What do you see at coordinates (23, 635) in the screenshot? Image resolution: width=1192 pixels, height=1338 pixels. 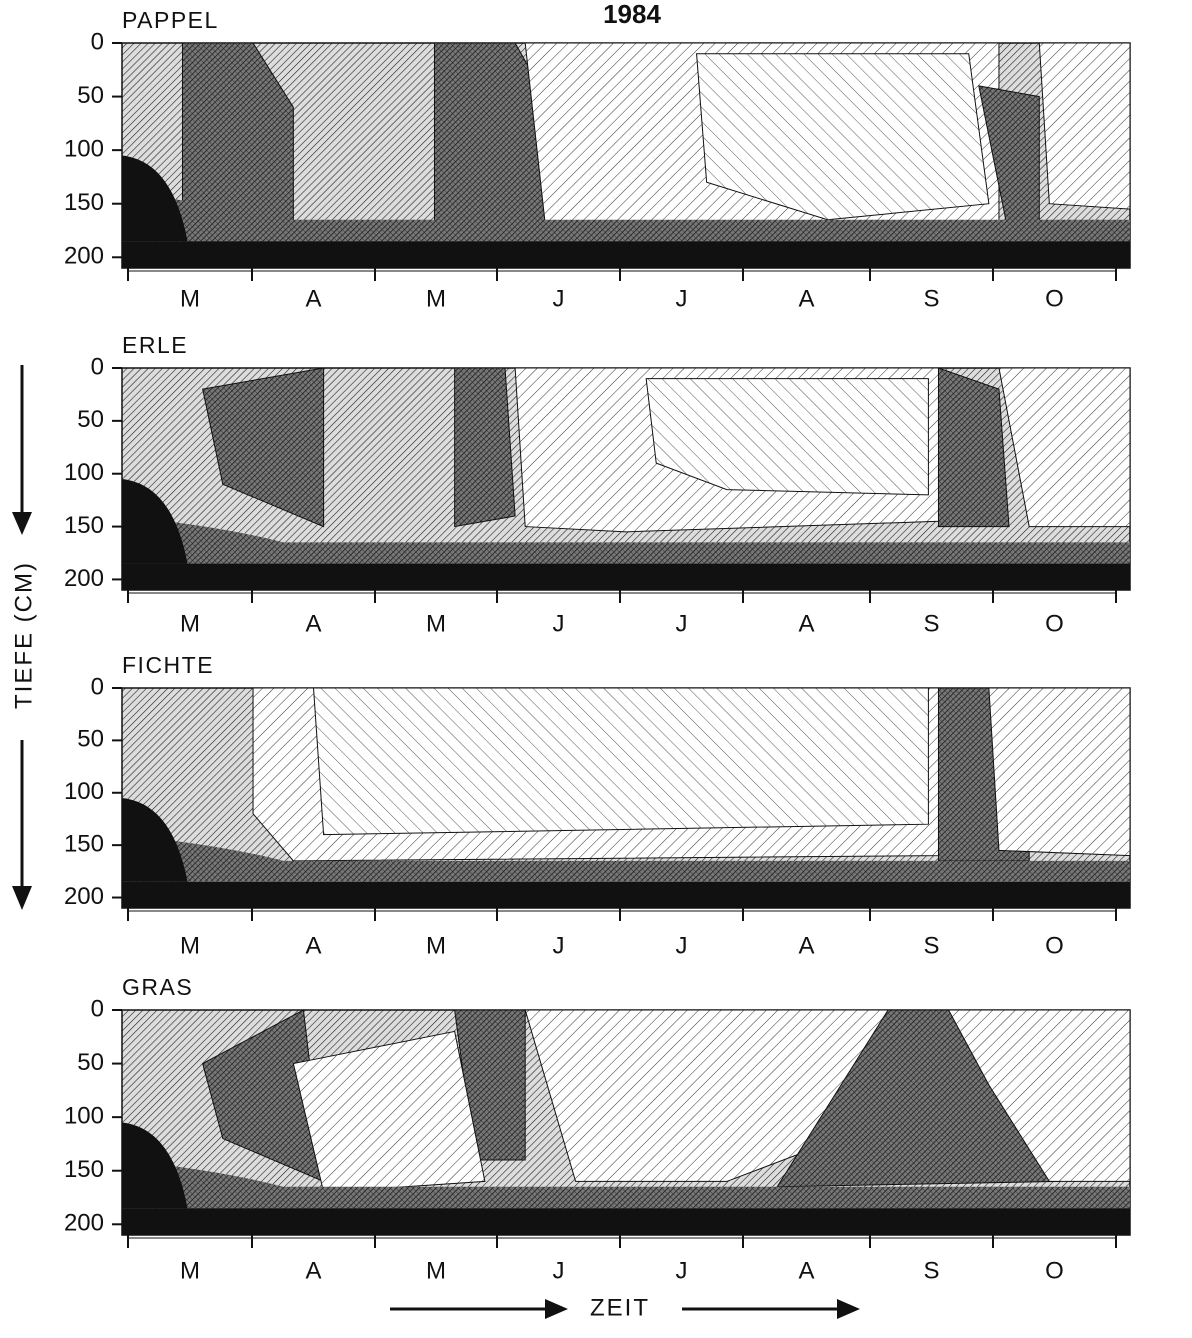 I see `y-axis-label: TIEFE (CM)` at bounding box center [23, 635].